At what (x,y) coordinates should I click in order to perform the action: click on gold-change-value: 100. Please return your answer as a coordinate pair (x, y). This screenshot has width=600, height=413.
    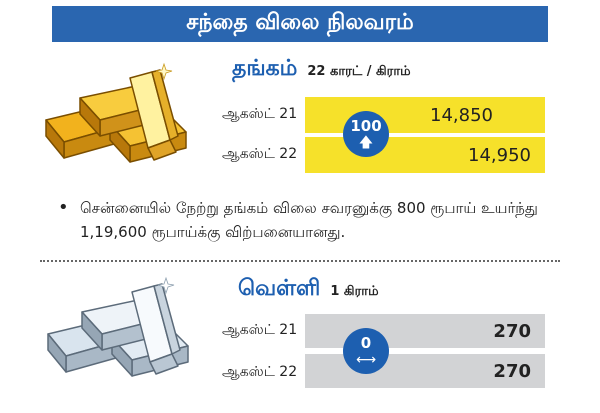
    Looking at the image, I should click on (366, 125).